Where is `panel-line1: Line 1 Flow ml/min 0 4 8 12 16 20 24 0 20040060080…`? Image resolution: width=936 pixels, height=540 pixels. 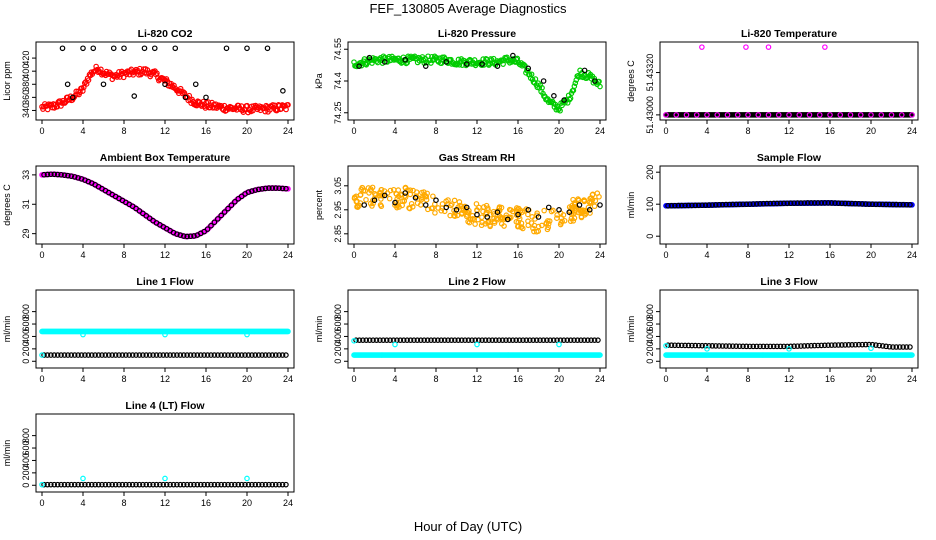 panel-line1: Line 1 Flow ml/min 0 4 8 12 16 20 24 0 20040060080… is located at coordinates (148, 330).